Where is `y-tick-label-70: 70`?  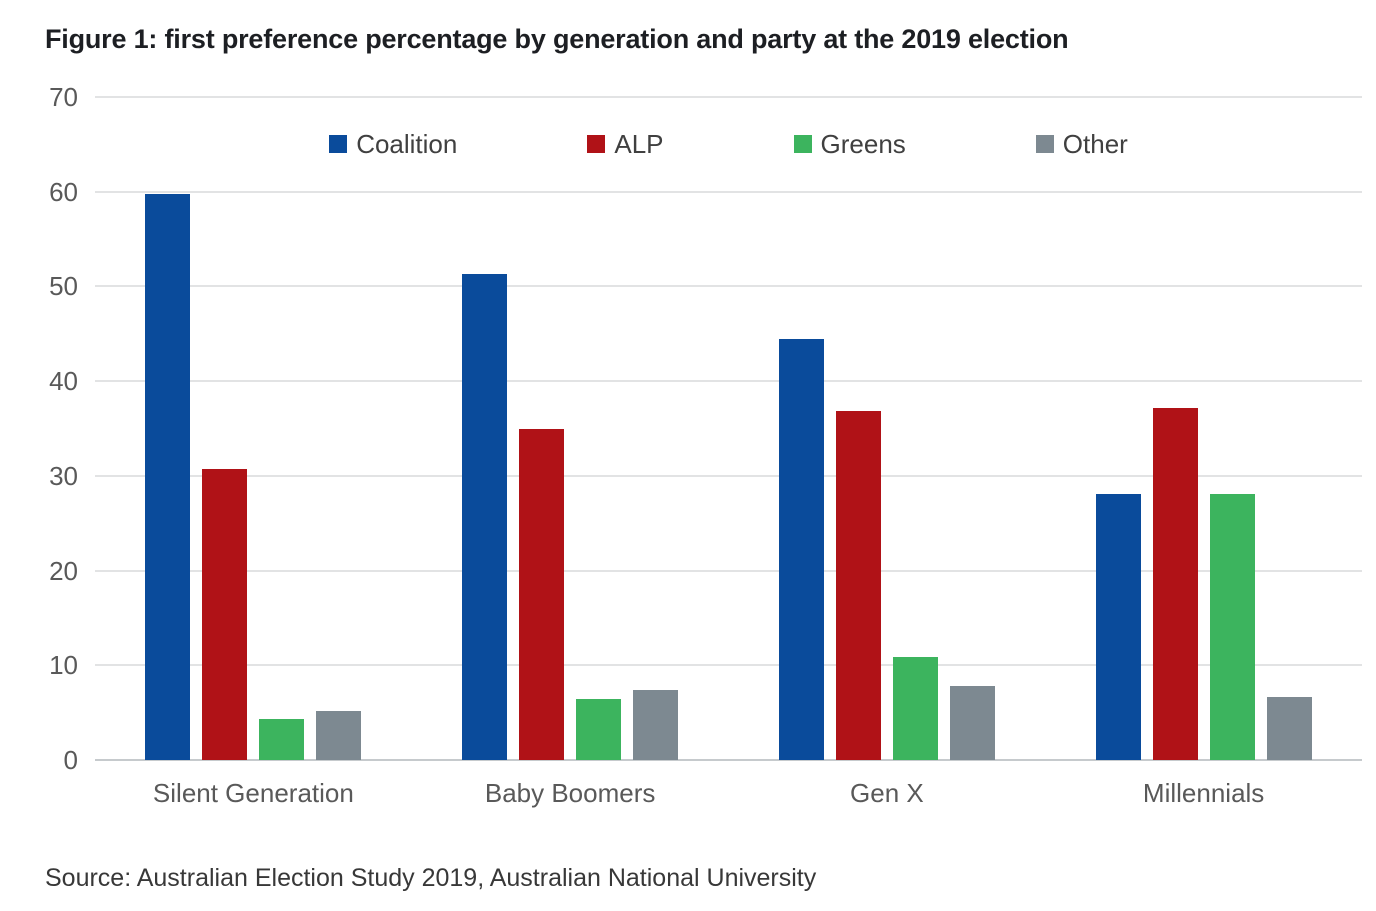
y-tick-label-70: 70 is located at coordinates (63, 97).